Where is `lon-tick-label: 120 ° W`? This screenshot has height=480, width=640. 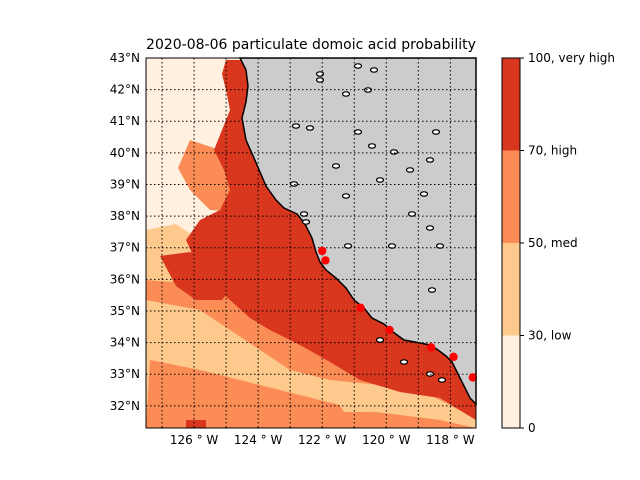 lon-tick-label: 120 ° W is located at coordinates (386, 440).